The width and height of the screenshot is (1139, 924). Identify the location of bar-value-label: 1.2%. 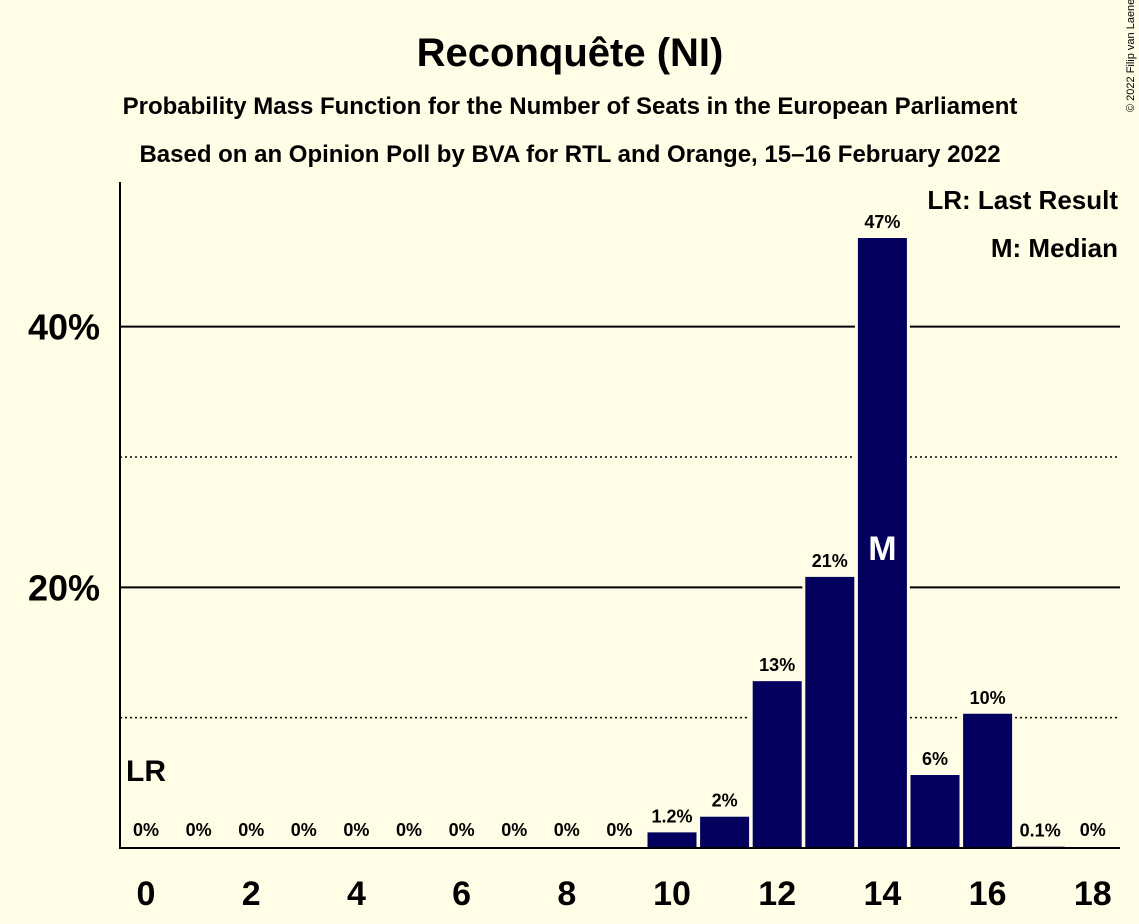
(671, 816).